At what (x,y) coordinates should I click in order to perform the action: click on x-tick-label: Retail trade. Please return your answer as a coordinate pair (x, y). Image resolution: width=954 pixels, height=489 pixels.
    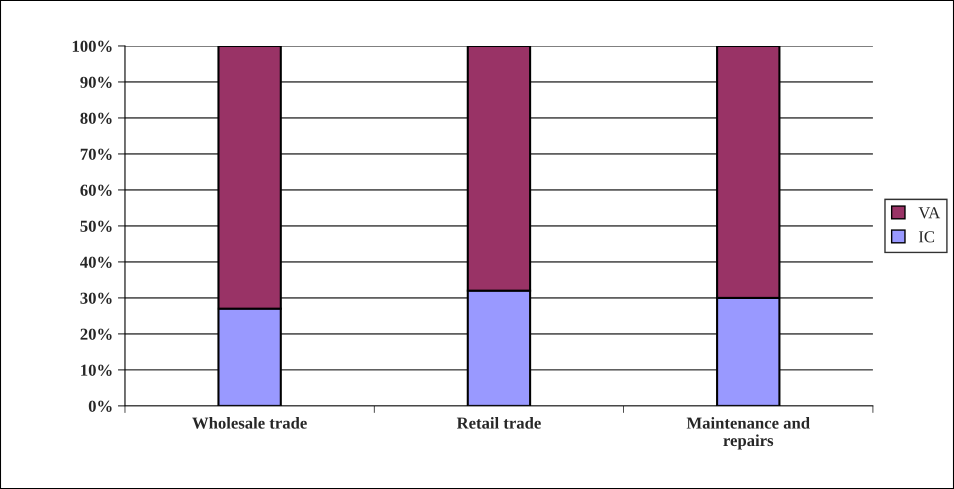
    Looking at the image, I should click on (498, 422).